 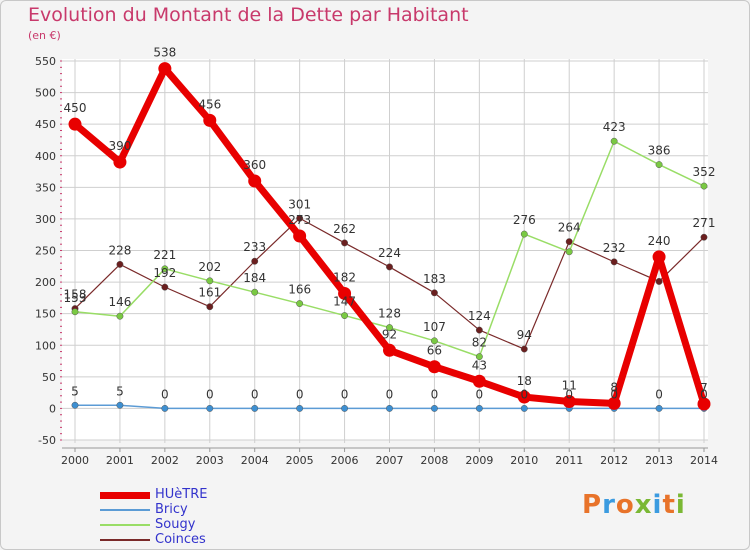 I want to click on legend-item-bricy: Bricy, so click(x=200, y=510).